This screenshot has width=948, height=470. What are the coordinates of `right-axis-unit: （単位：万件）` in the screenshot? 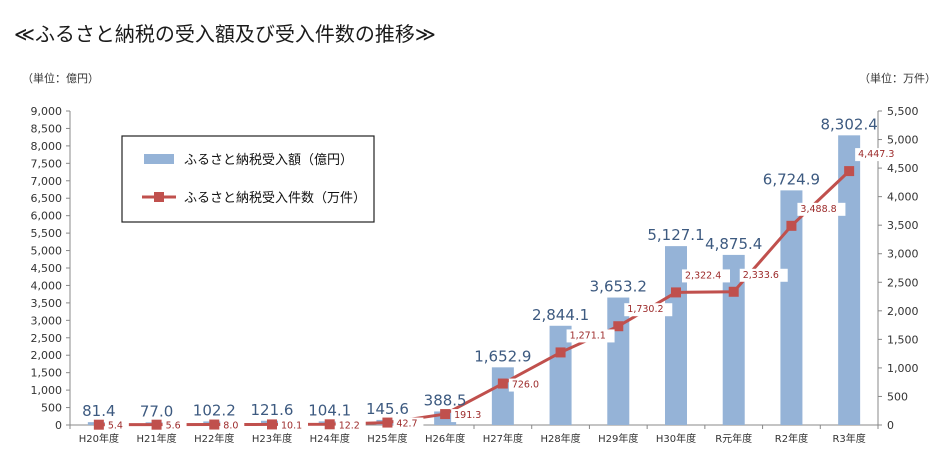 It's located at (897, 78).